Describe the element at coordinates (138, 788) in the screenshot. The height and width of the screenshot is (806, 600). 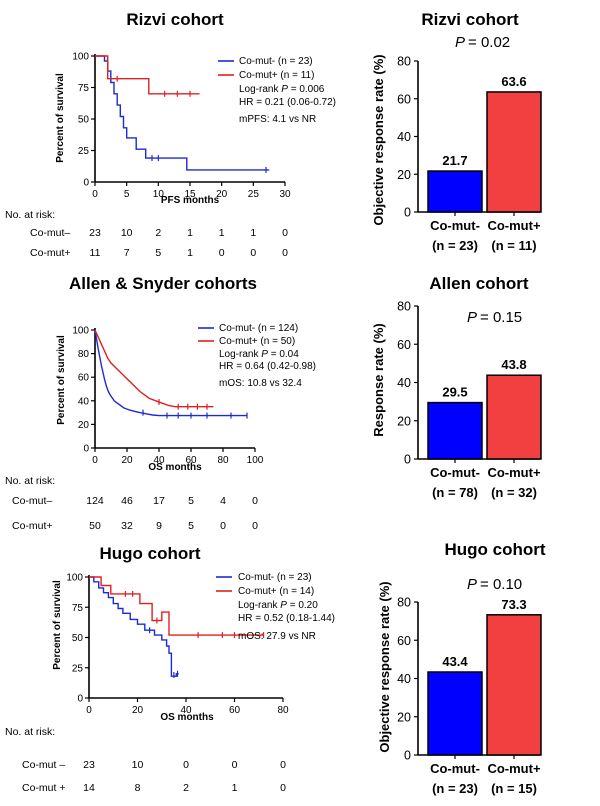
I see `risk-value: 8` at that location.